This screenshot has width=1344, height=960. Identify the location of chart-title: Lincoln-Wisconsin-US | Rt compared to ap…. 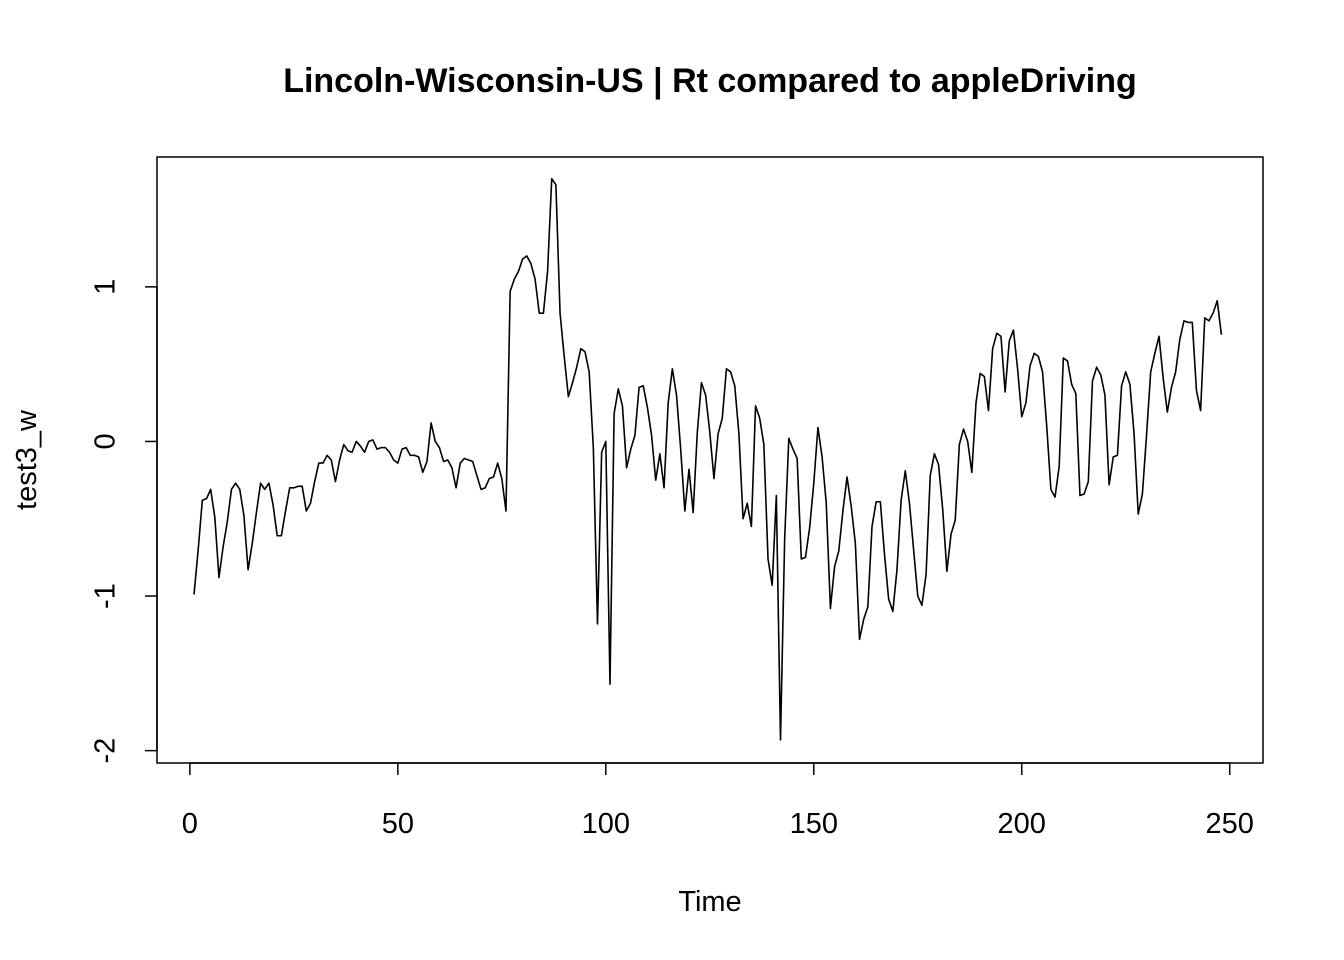
(710, 81).